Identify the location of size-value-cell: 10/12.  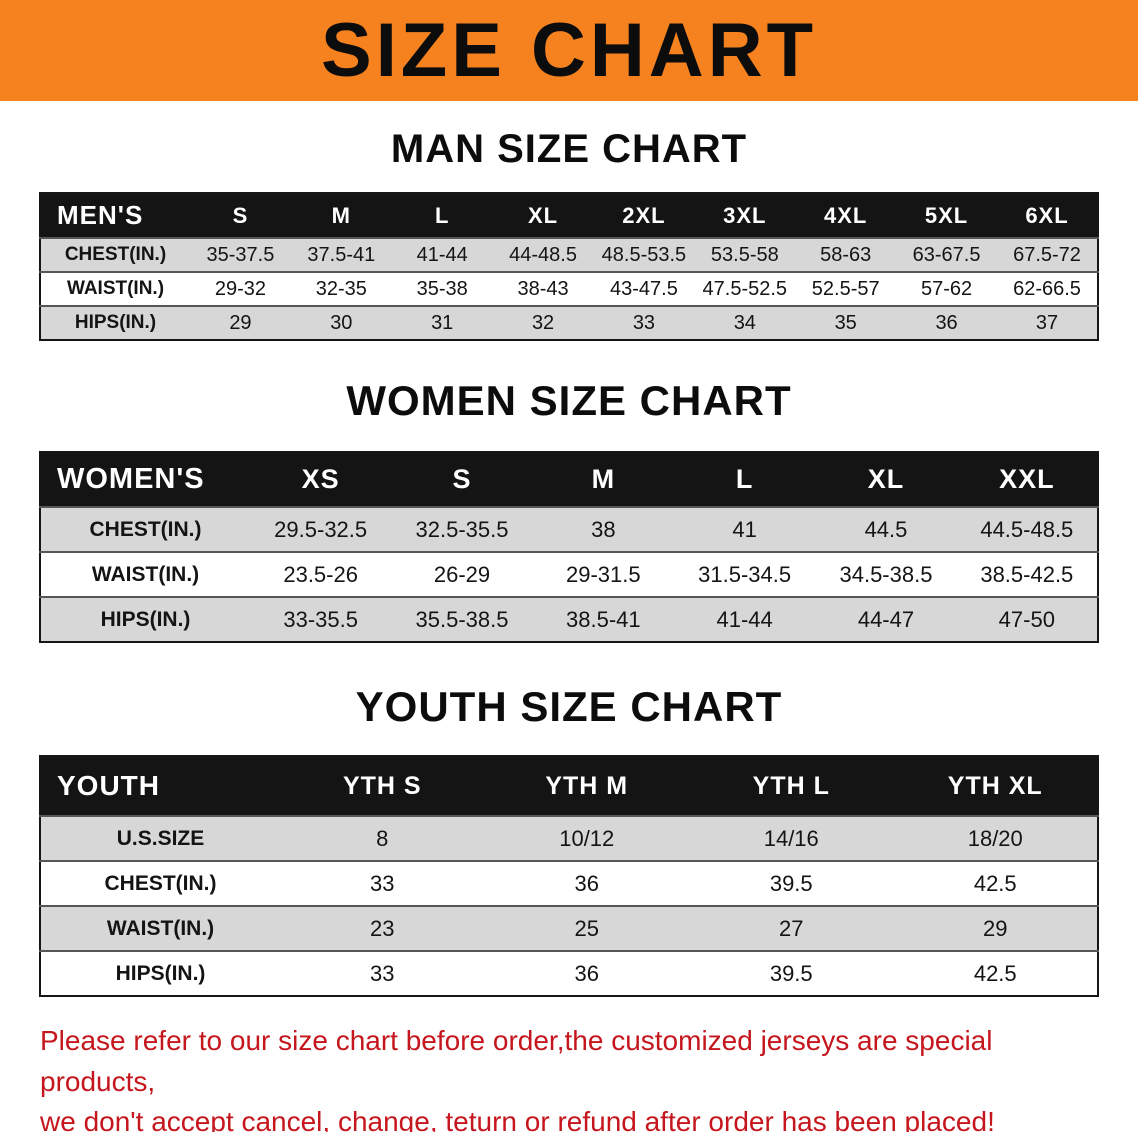
(587, 838).